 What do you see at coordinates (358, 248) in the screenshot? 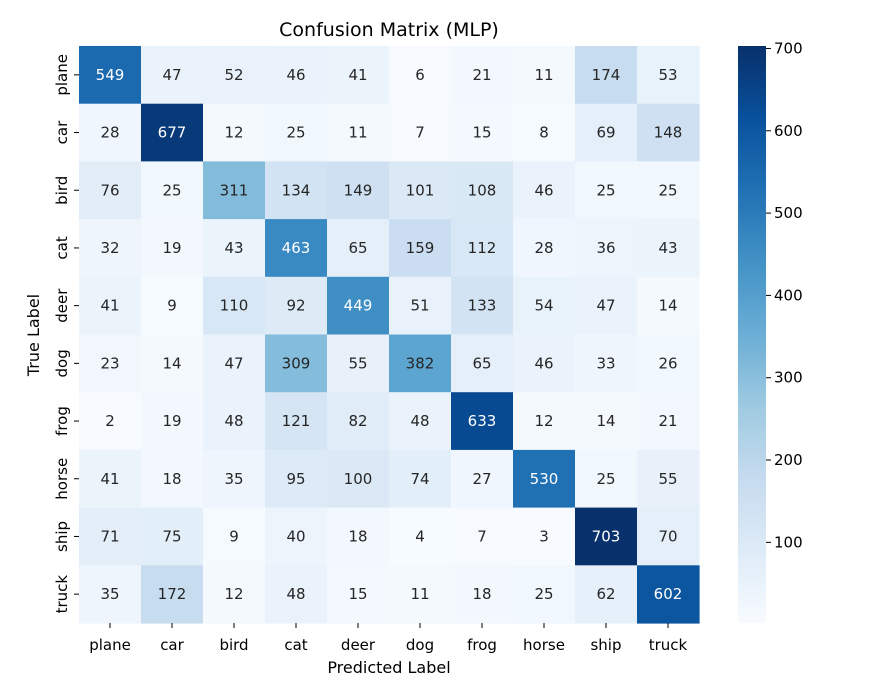
I see `heatmap-cell-cat-deer` at bounding box center [358, 248].